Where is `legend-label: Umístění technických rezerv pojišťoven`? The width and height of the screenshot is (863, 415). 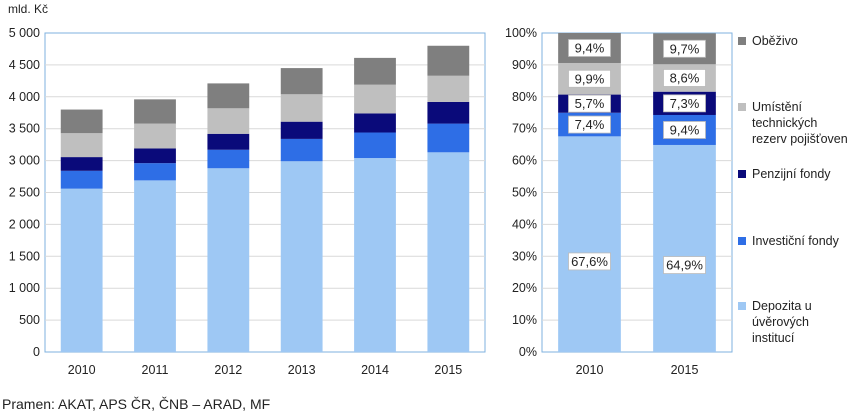
legend-label: Umístění technických rezerv pojišťoven is located at coordinates (800, 123).